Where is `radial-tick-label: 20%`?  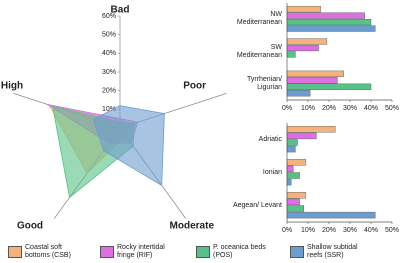
radial-tick-label: 20% is located at coordinates (109, 91).